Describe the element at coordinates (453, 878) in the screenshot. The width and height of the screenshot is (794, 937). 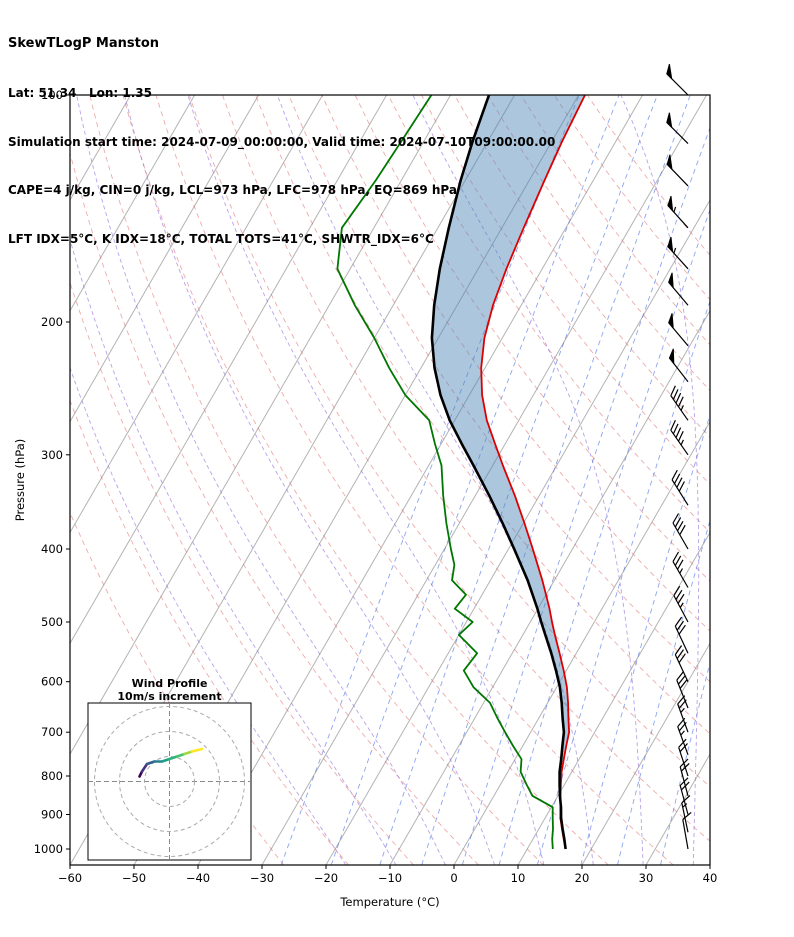
I see `temperature-tick-label: 0` at that location.